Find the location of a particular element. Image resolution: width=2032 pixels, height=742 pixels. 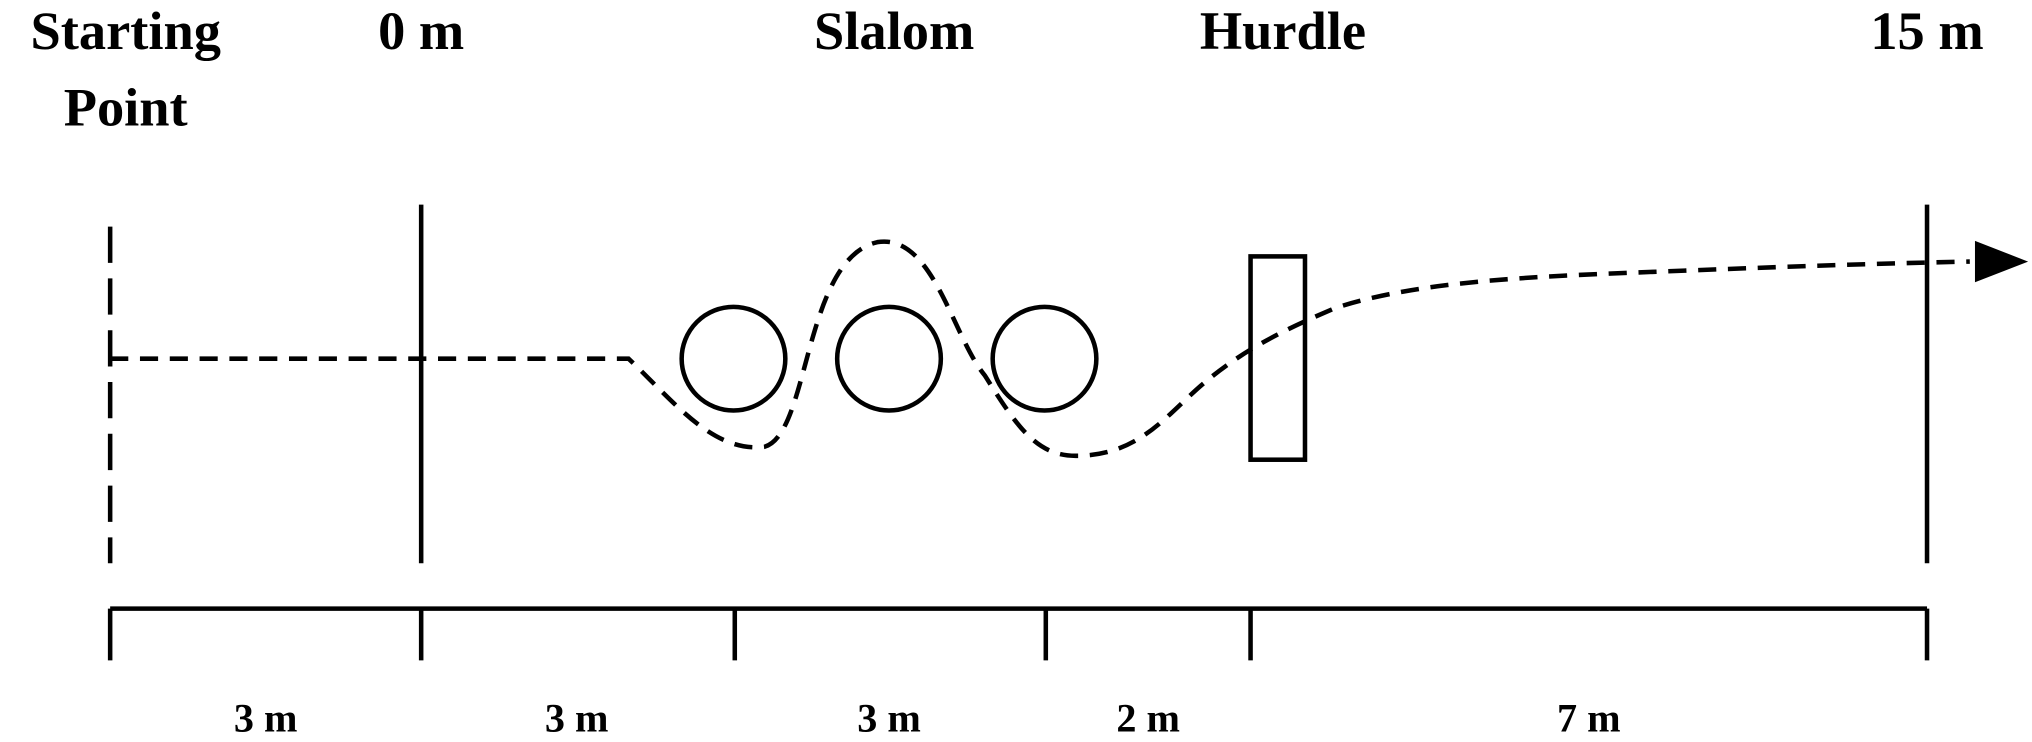

arrow-head is located at coordinates (2001, 261).